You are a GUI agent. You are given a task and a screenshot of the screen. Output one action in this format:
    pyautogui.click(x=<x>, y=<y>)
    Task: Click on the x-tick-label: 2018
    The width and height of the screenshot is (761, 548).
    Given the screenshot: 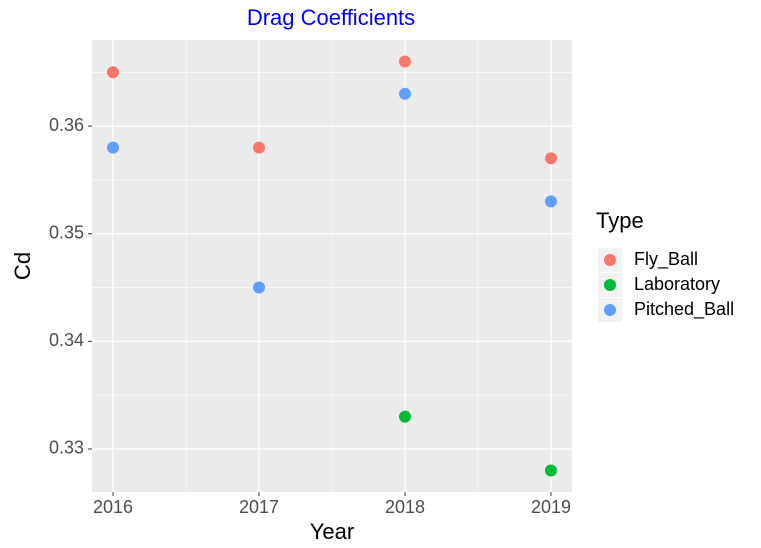 What is the action you would take?
    pyautogui.click(x=405, y=507)
    